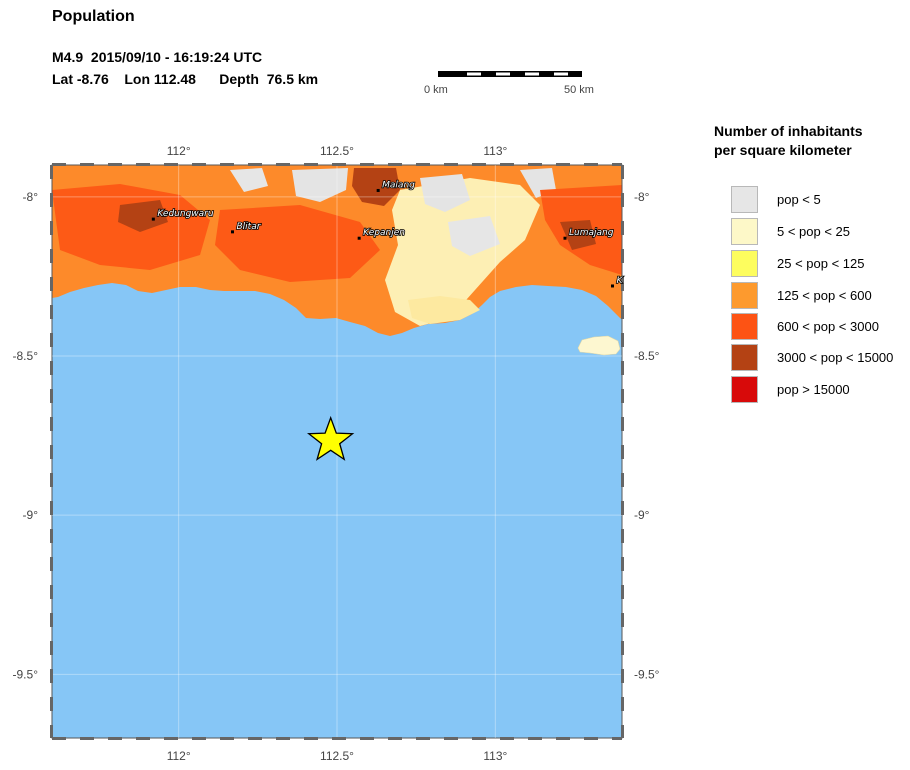 The height and width of the screenshot is (770, 910). Describe the element at coordinates (398, 185) in the screenshot. I see `city-label: Malang` at that location.